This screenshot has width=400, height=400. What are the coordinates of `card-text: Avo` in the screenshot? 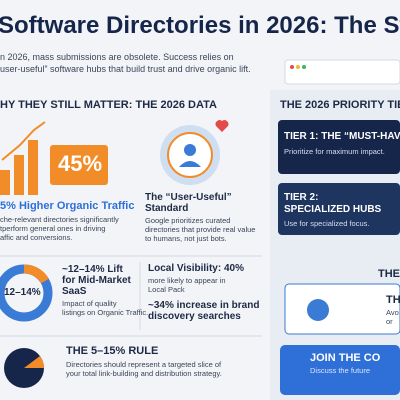 It's located at (392, 312).